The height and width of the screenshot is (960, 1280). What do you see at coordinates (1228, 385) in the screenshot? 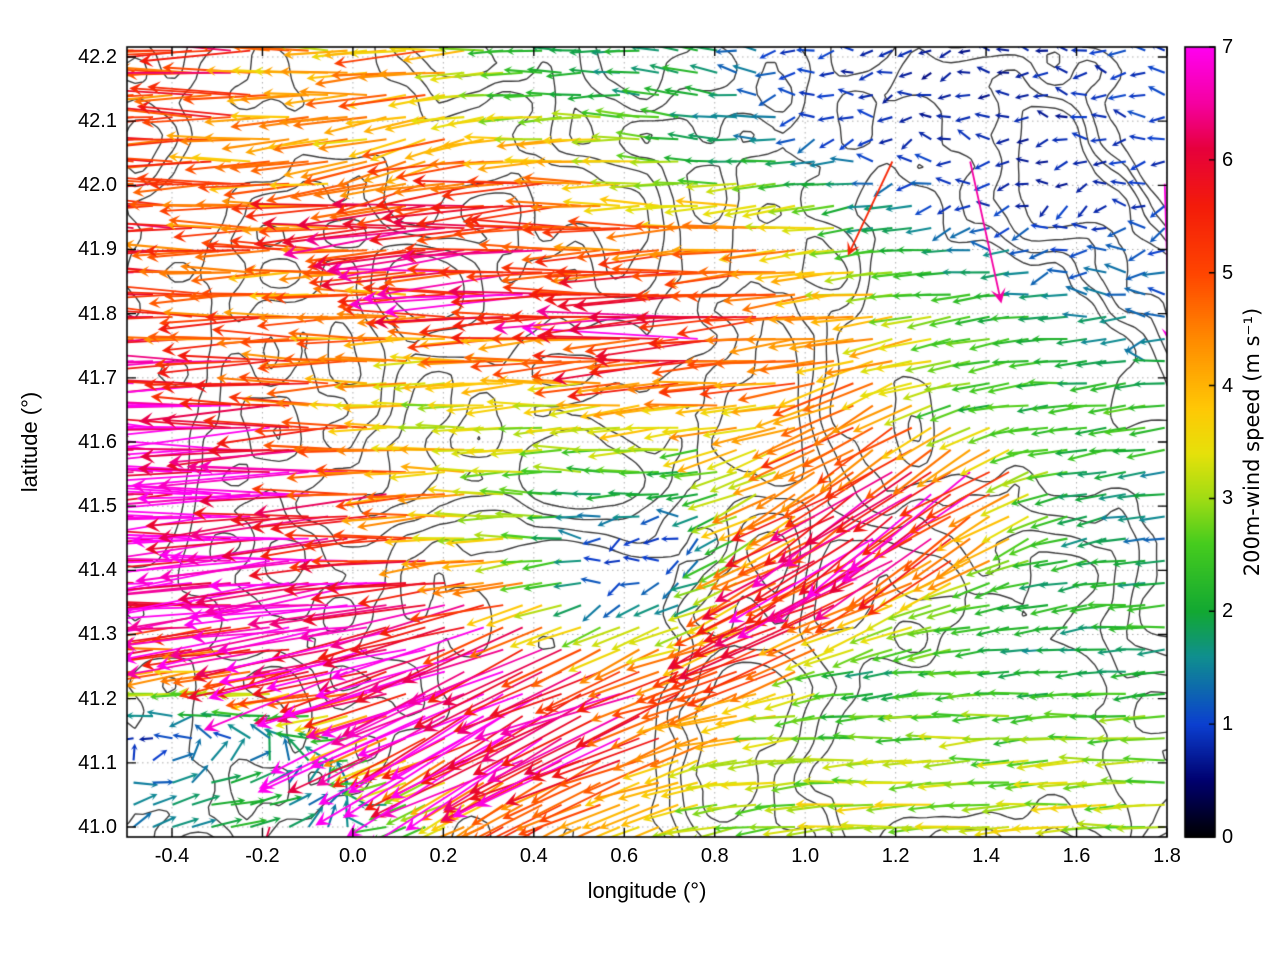
I see `colorbar-tick-label: 4` at bounding box center [1228, 385].